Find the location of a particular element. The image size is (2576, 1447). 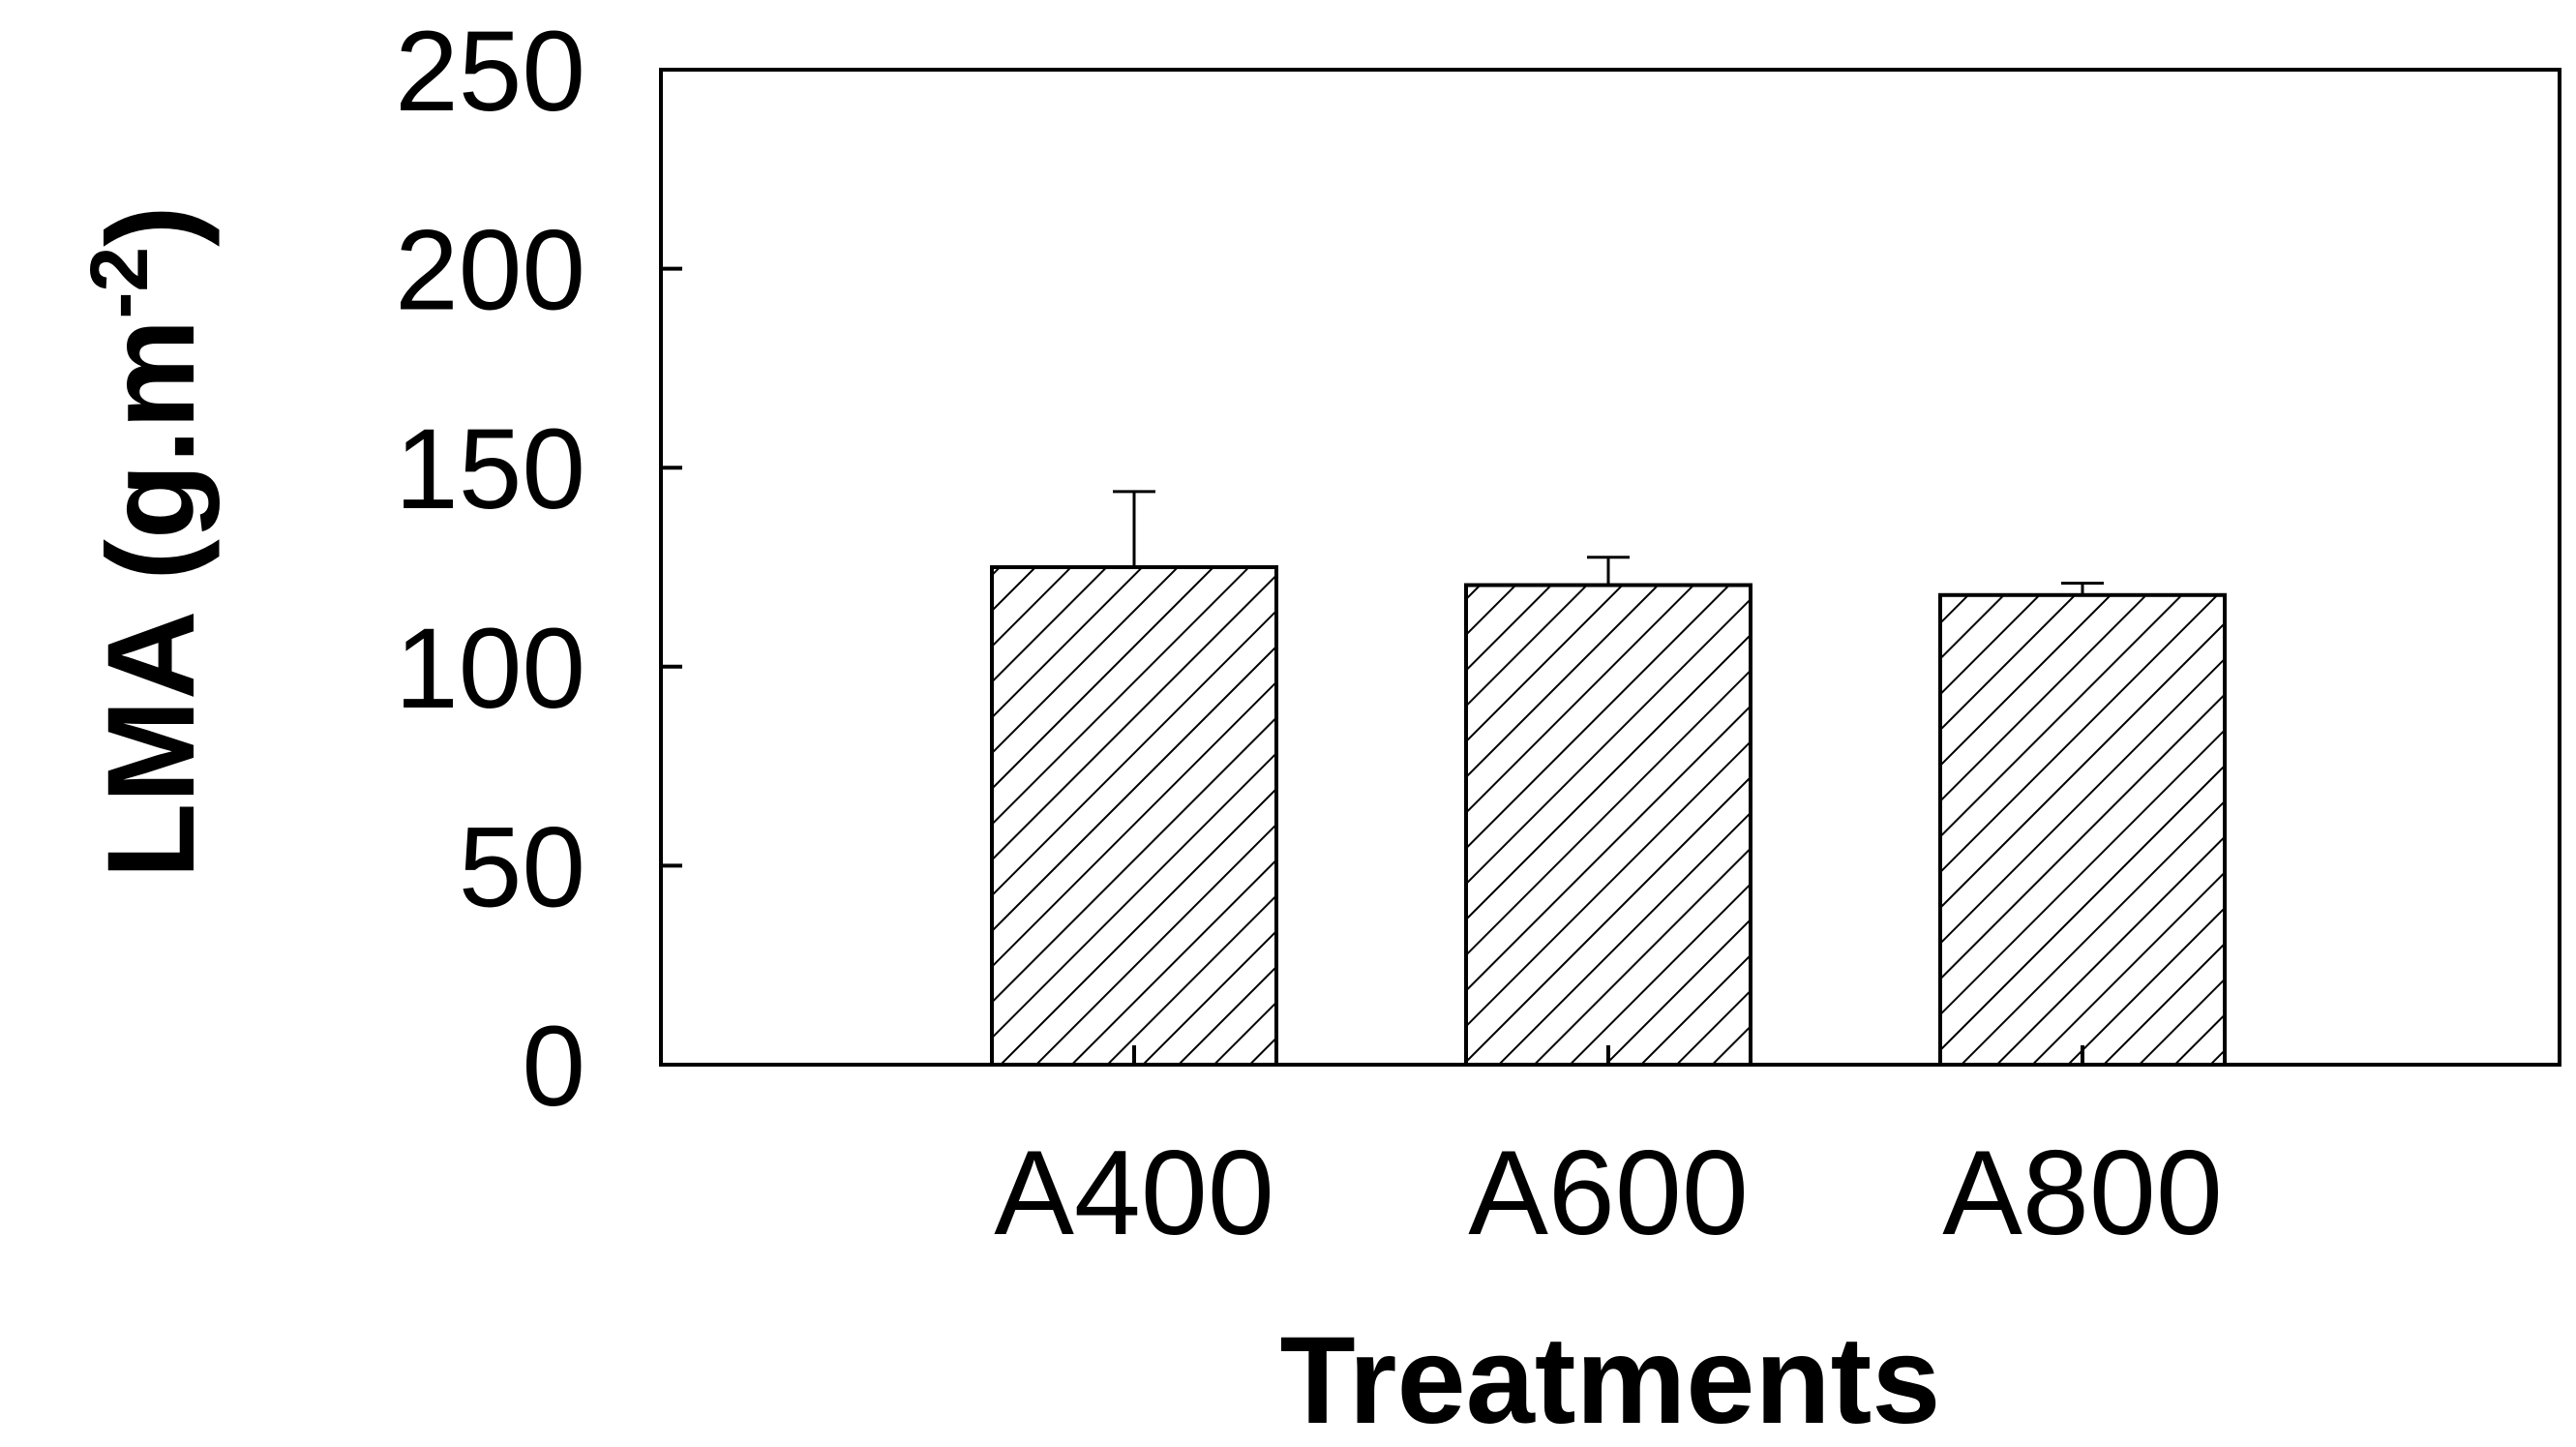

x-tick-label-a800: A800 is located at coordinates (2082, 1193).